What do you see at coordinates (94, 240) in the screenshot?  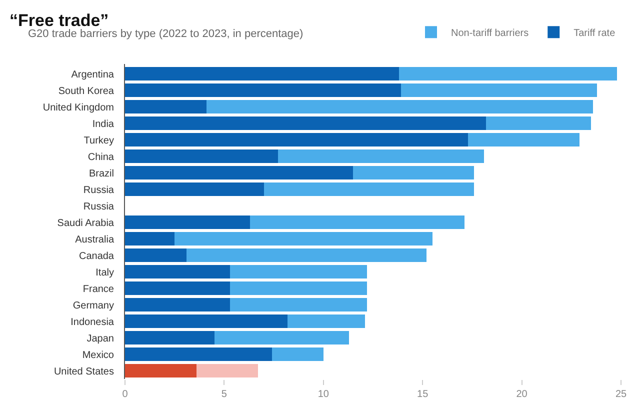 I see `y-tick-label: Australia` at bounding box center [94, 240].